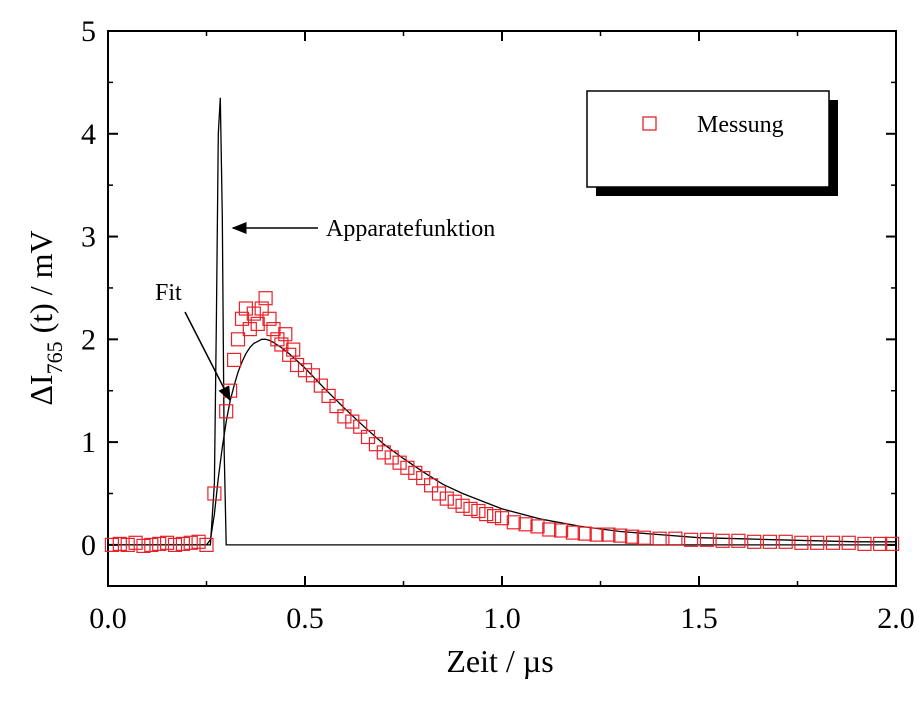 Image resolution: width=923 pixels, height=704 pixels. I want to click on legend-marker-square, so click(649, 123).